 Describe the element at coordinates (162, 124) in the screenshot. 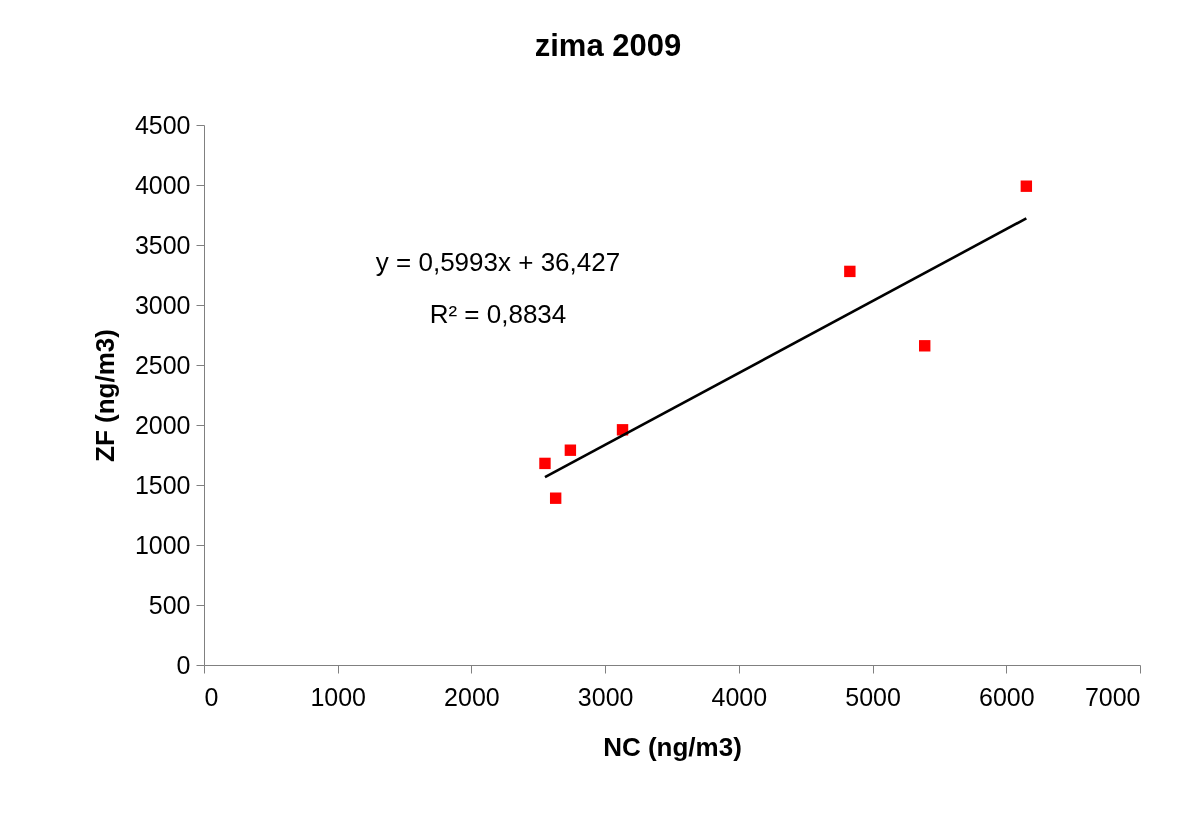

I see `y-tick-label: 4500` at that location.